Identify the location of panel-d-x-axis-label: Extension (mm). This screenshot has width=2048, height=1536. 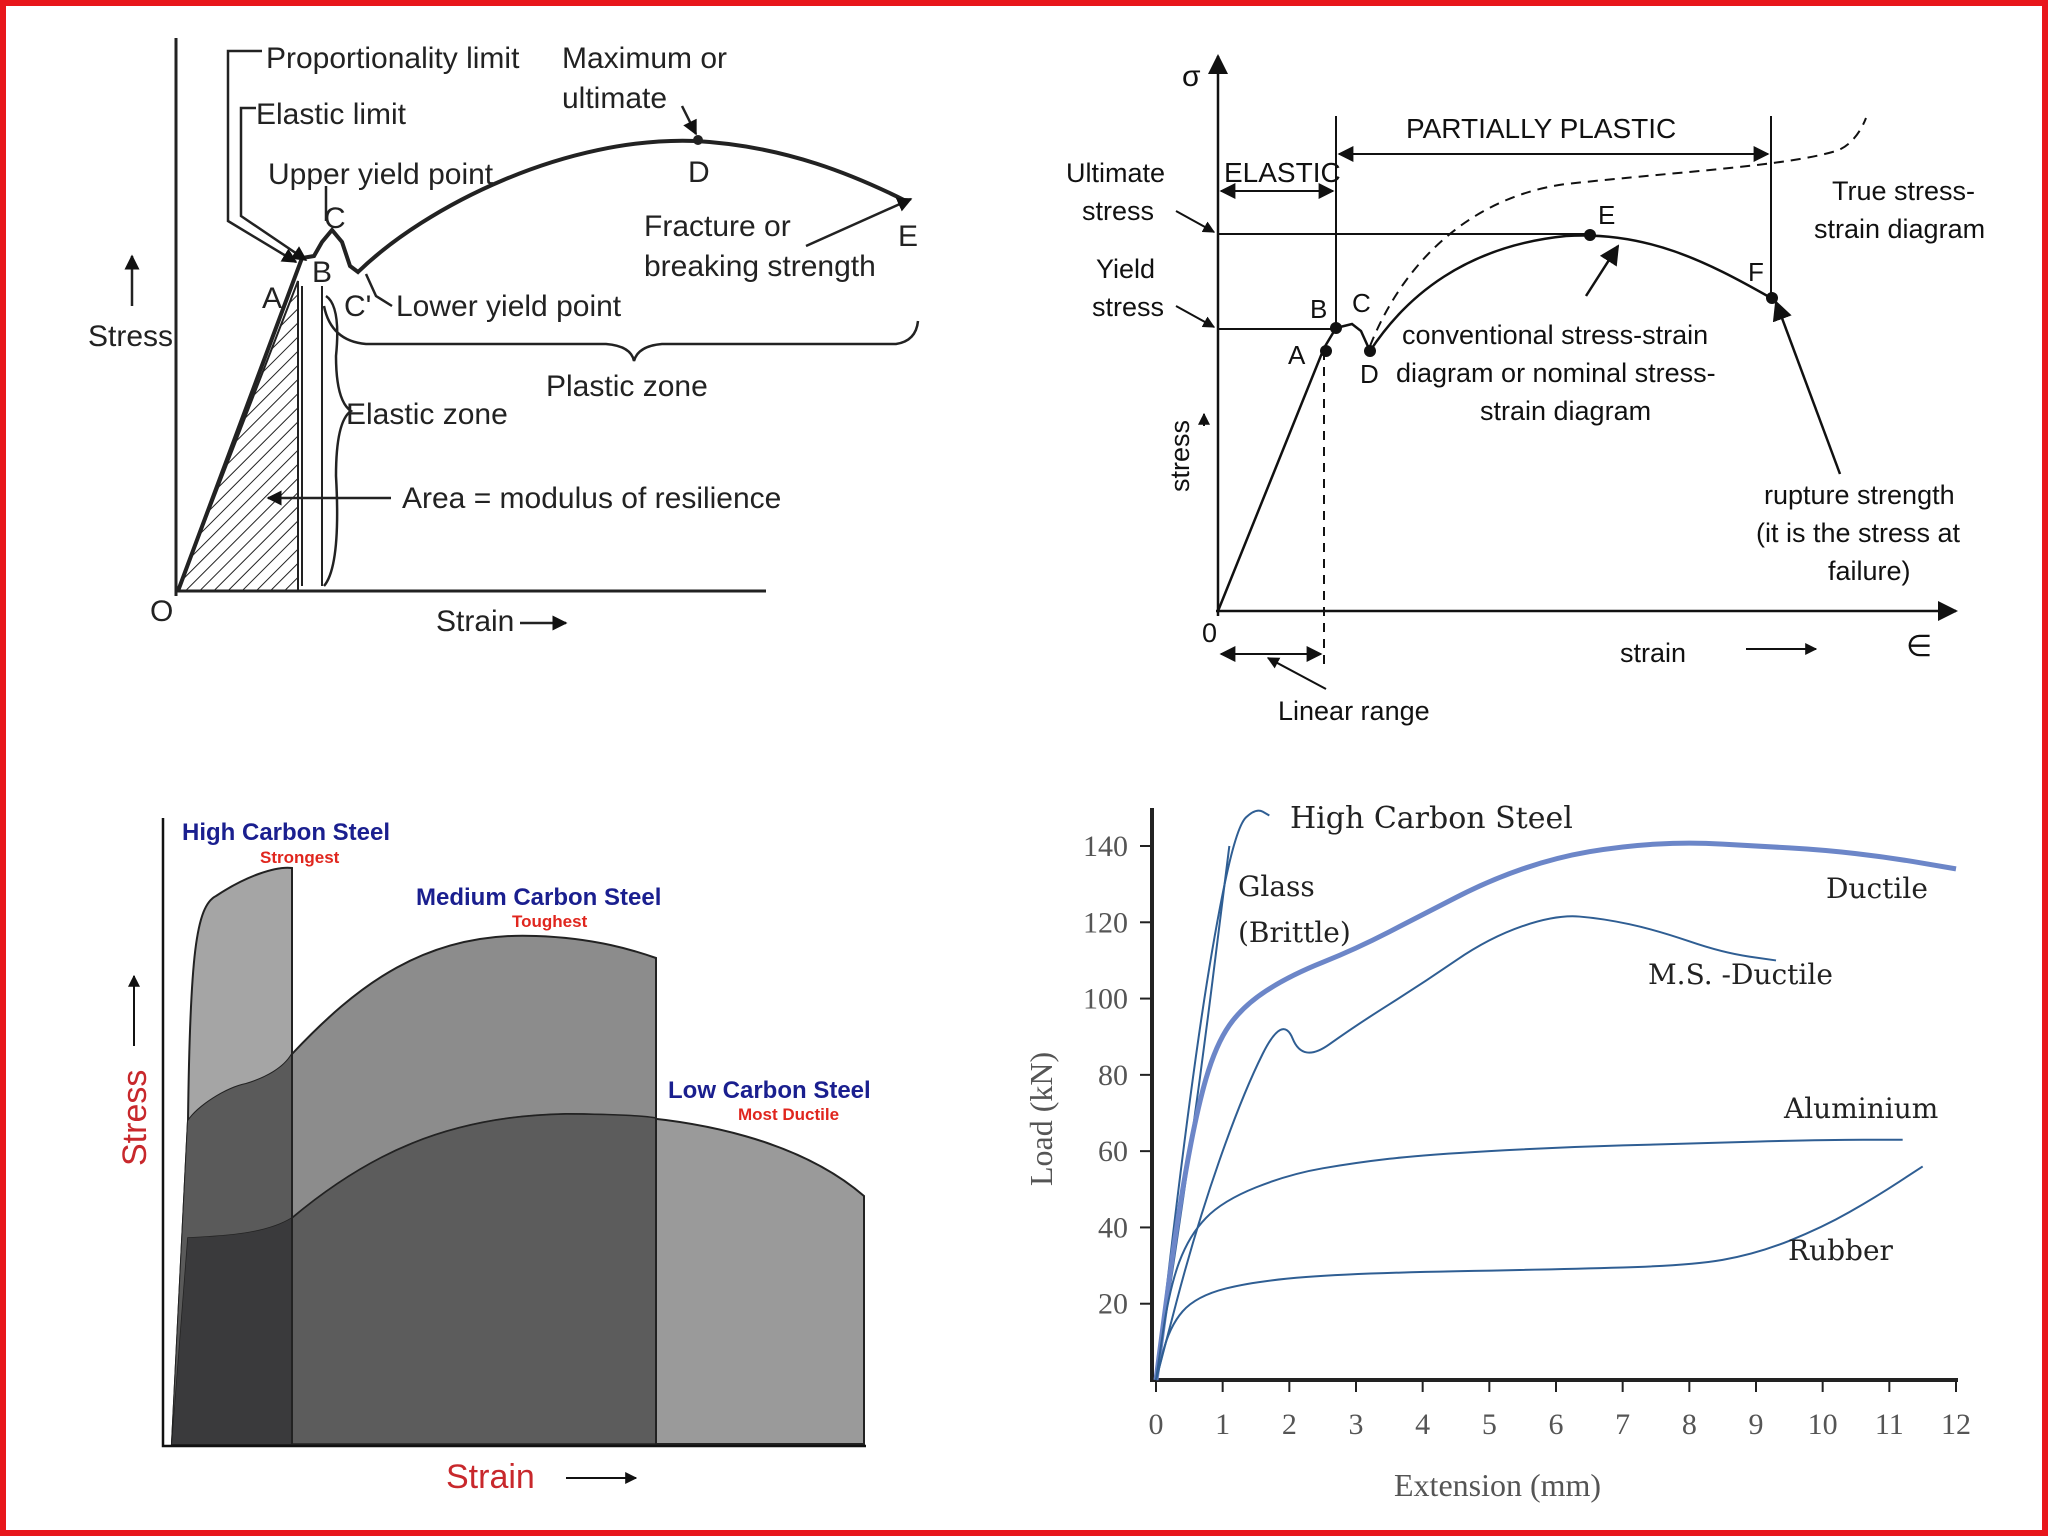
(1497, 1485).